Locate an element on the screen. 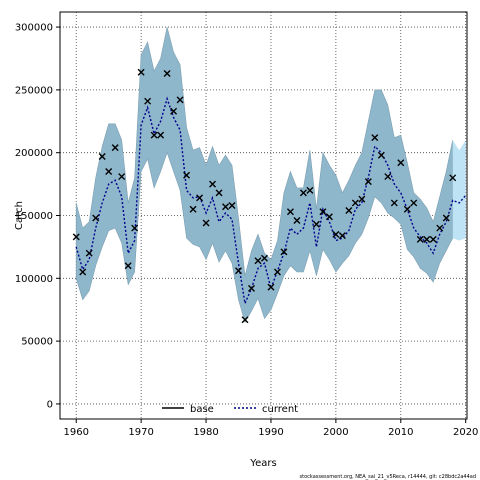 The width and height of the screenshot is (480, 480). y-tick-label: 100000 is located at coordinates (34, 279).